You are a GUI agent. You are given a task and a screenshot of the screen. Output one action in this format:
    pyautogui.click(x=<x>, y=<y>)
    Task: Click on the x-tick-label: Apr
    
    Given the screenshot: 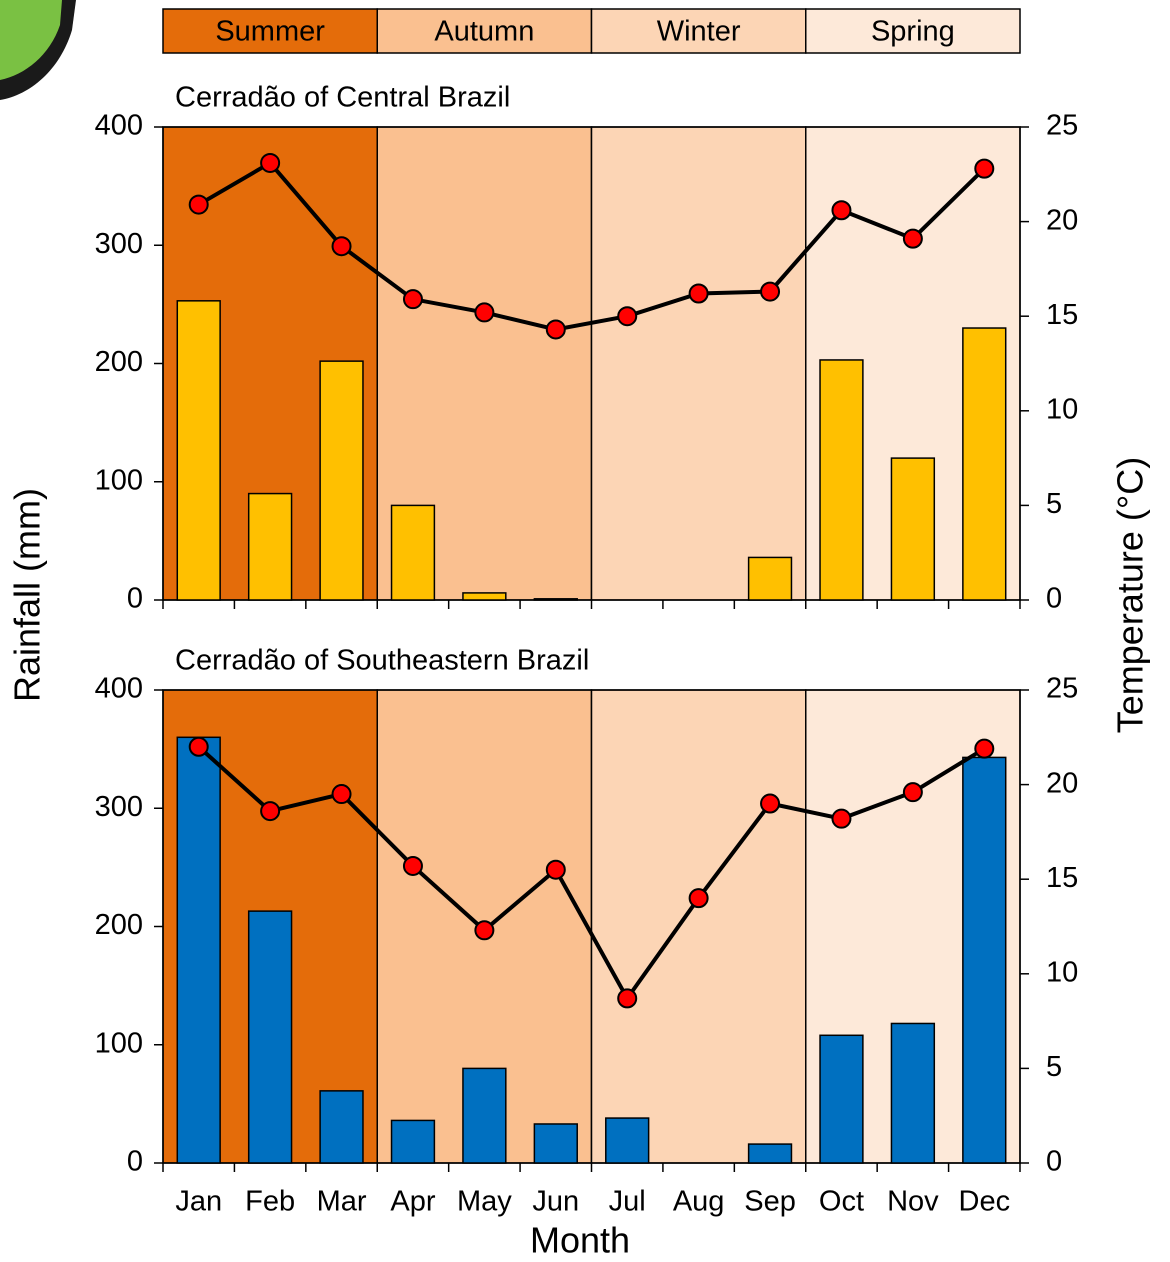 What is the action you would take?
    pyautogui.click(x=412, y=1202)
    